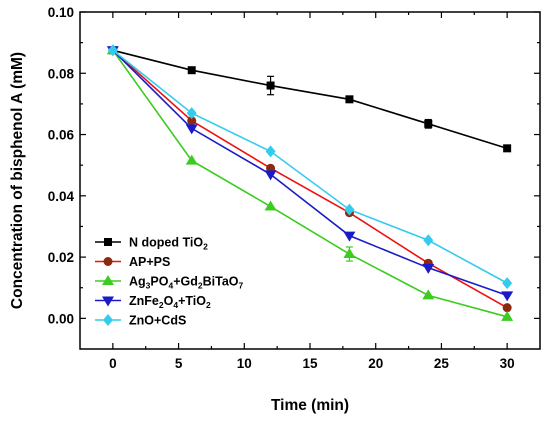  Describe the element at coordinates (113, 363) in the screenshot. I see `x-tick-label: 0` at that location.